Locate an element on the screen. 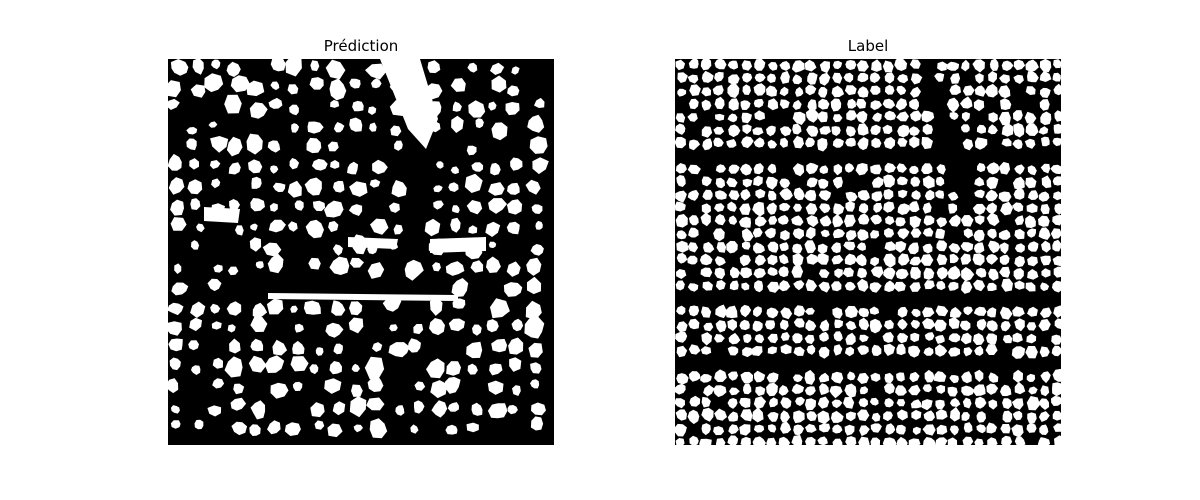 The image size is (1200, 500). prediction-title: Prédiction is located at coordinates (361, 46).